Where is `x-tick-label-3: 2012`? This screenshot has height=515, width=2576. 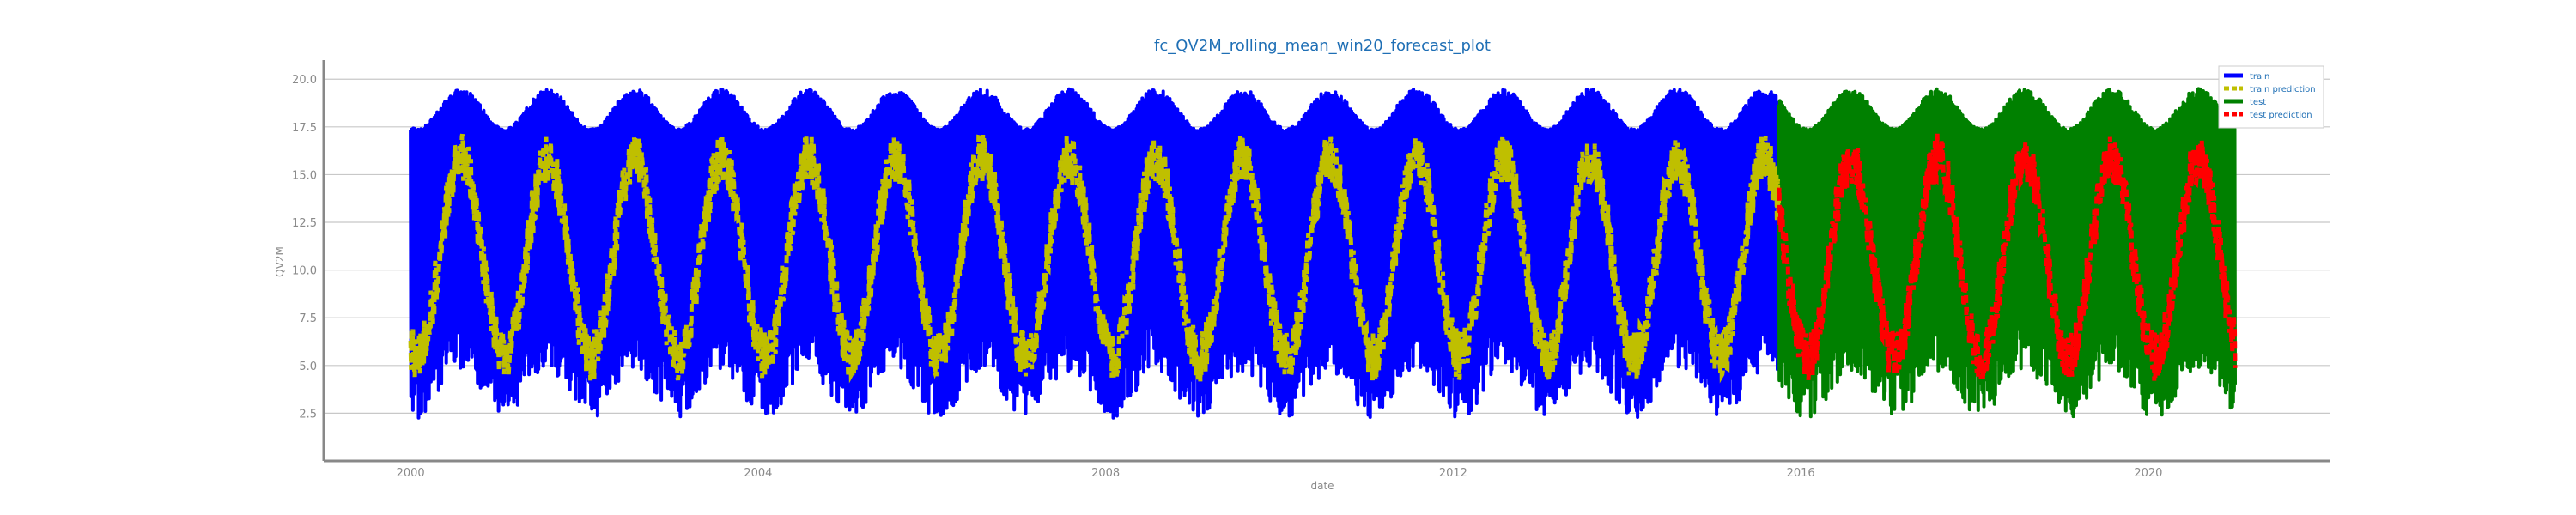 x-tick-label-3: 2012 is located at coordinates (1453, 473).